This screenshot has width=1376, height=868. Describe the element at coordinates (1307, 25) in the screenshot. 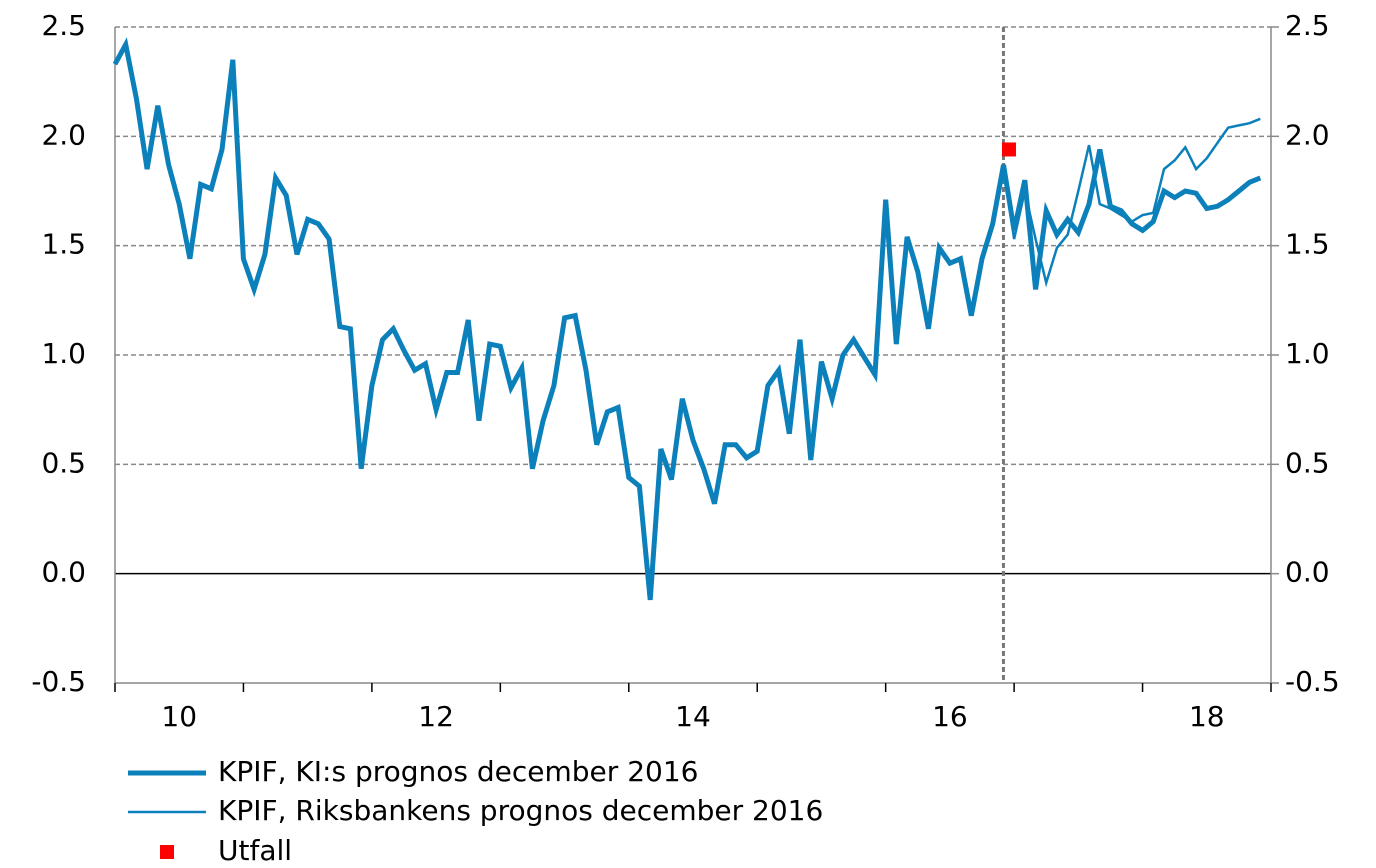

I see `y2-tick-label: 2.5` at that location.